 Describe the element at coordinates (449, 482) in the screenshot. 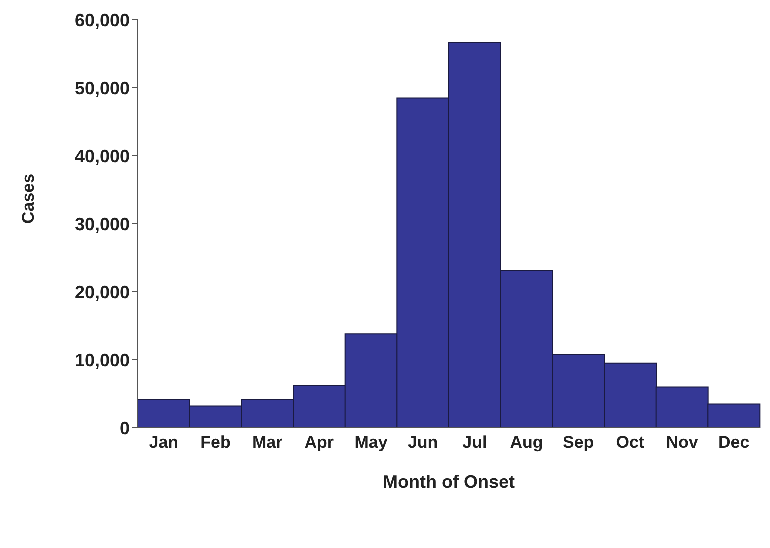

I see `x-axis-title: Month of Onset` at that location.